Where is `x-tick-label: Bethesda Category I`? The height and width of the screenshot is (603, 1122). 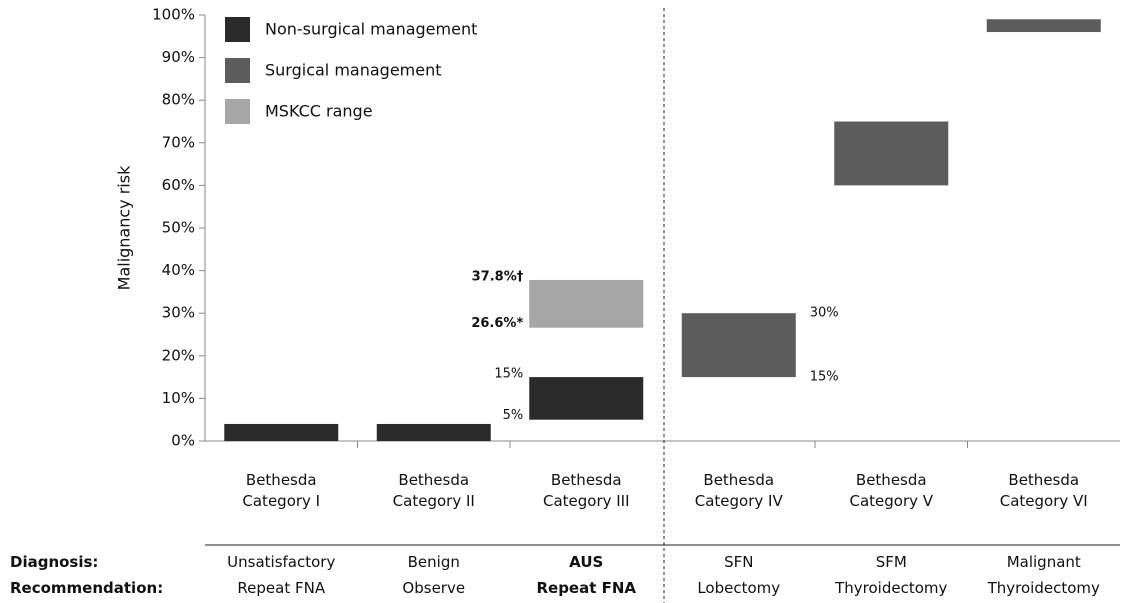
x-tick-label: Bethesda Category I is located at coordinates (281, 490).